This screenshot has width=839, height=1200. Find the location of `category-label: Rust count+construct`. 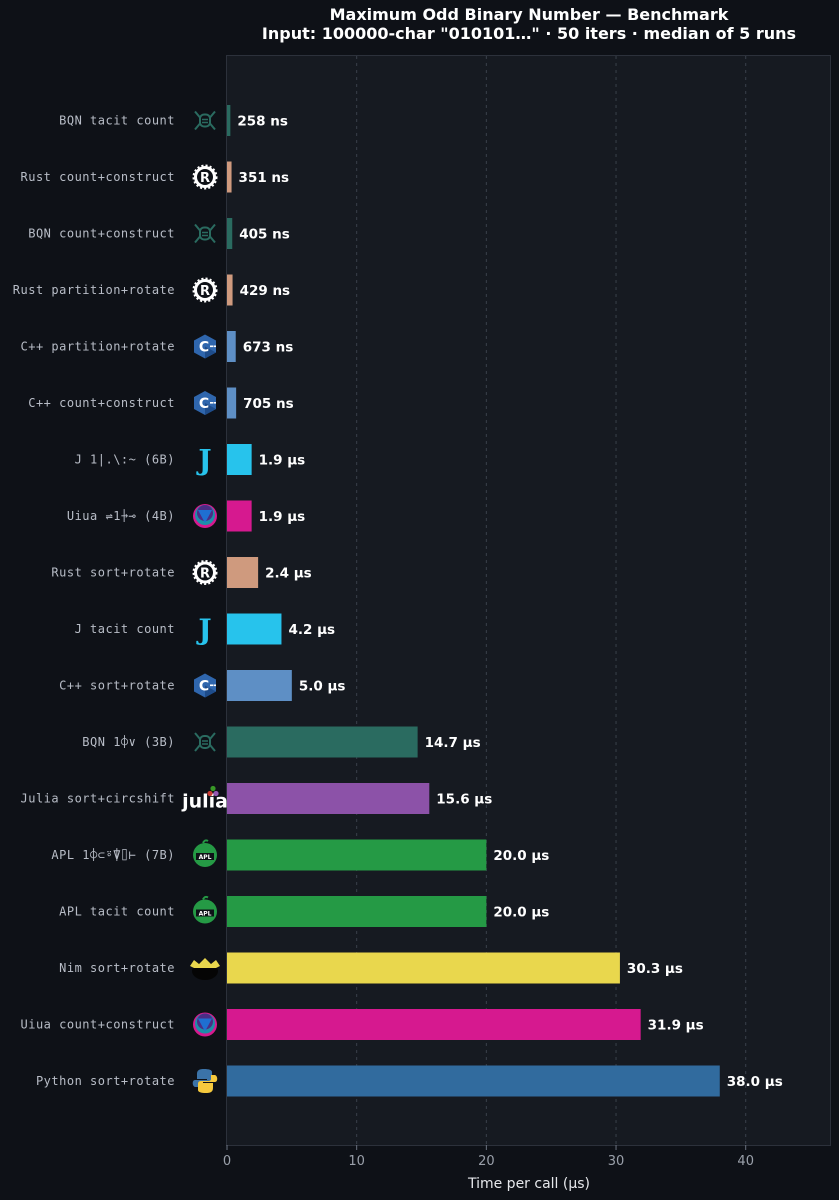

category-label: Rust count+construct is located at coordinates (98, 177).